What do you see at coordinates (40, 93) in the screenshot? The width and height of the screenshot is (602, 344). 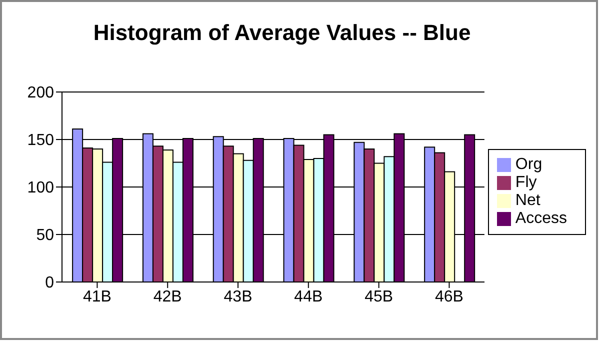 I see `y-tick-label: 200` at bounding box center [40, 93].